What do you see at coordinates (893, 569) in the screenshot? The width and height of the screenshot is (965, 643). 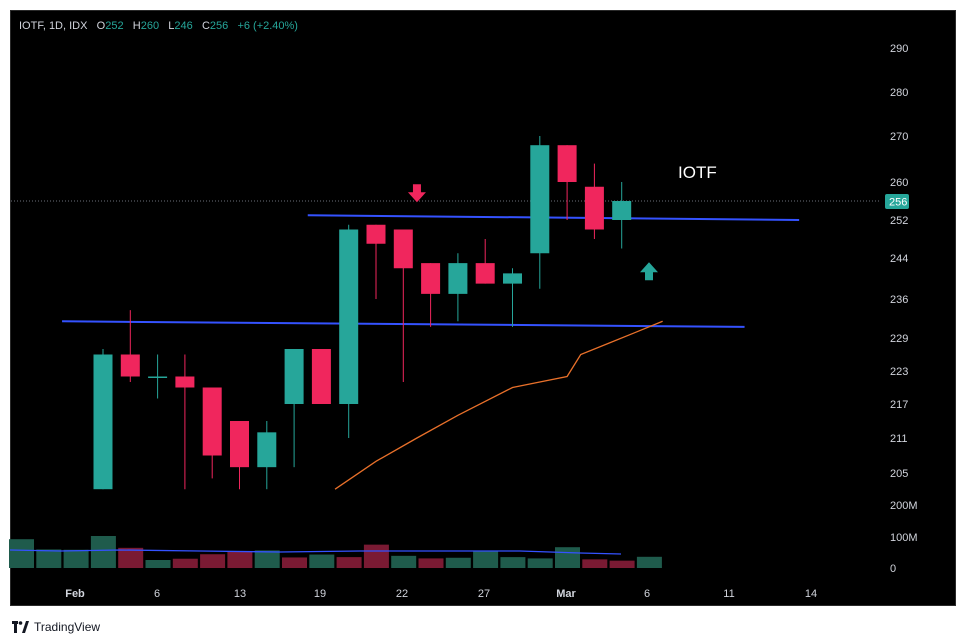 I see `volume-tick-label: 0` at bounding box center [893, 569].